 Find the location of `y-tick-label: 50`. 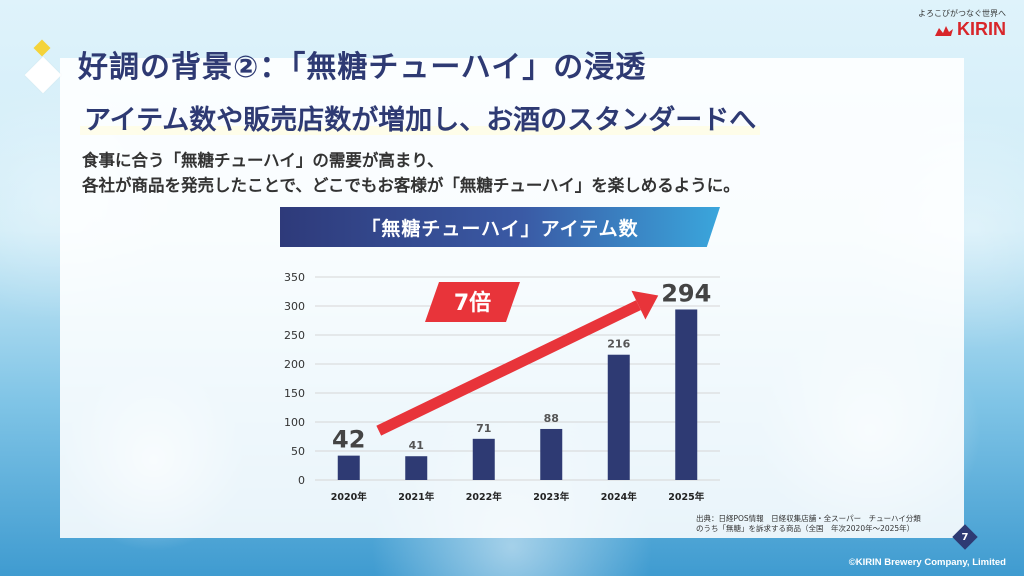

y-tick-label: 50 is located at coordinates (298, 451).